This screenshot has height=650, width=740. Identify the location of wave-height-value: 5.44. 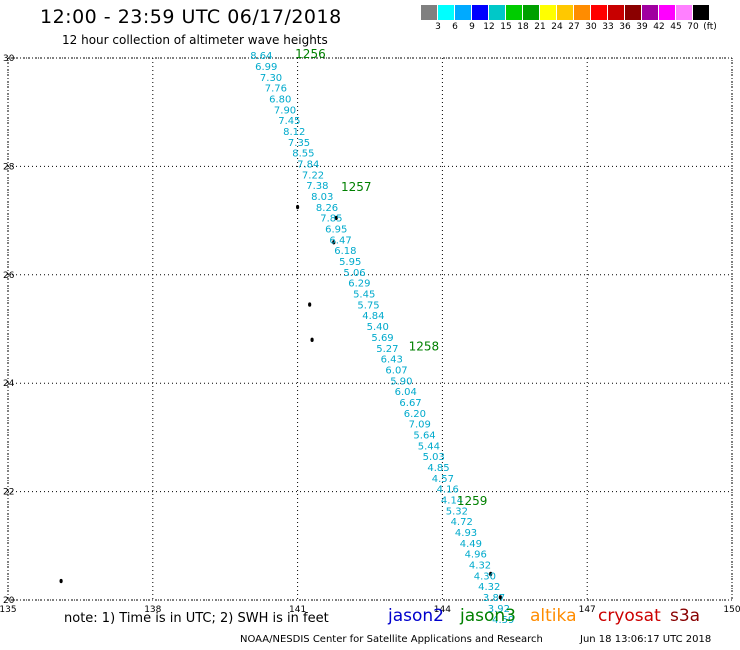
(429, 446).